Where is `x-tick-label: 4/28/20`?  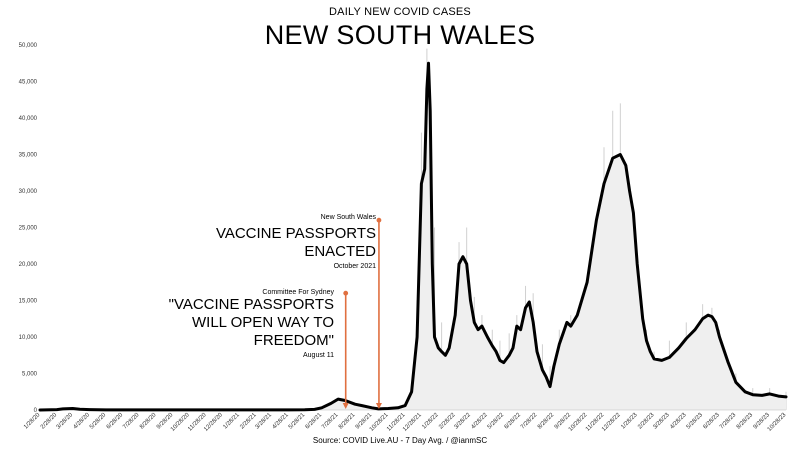
x-tick-label: 4/28/20 is located at coordinates (82, 421).